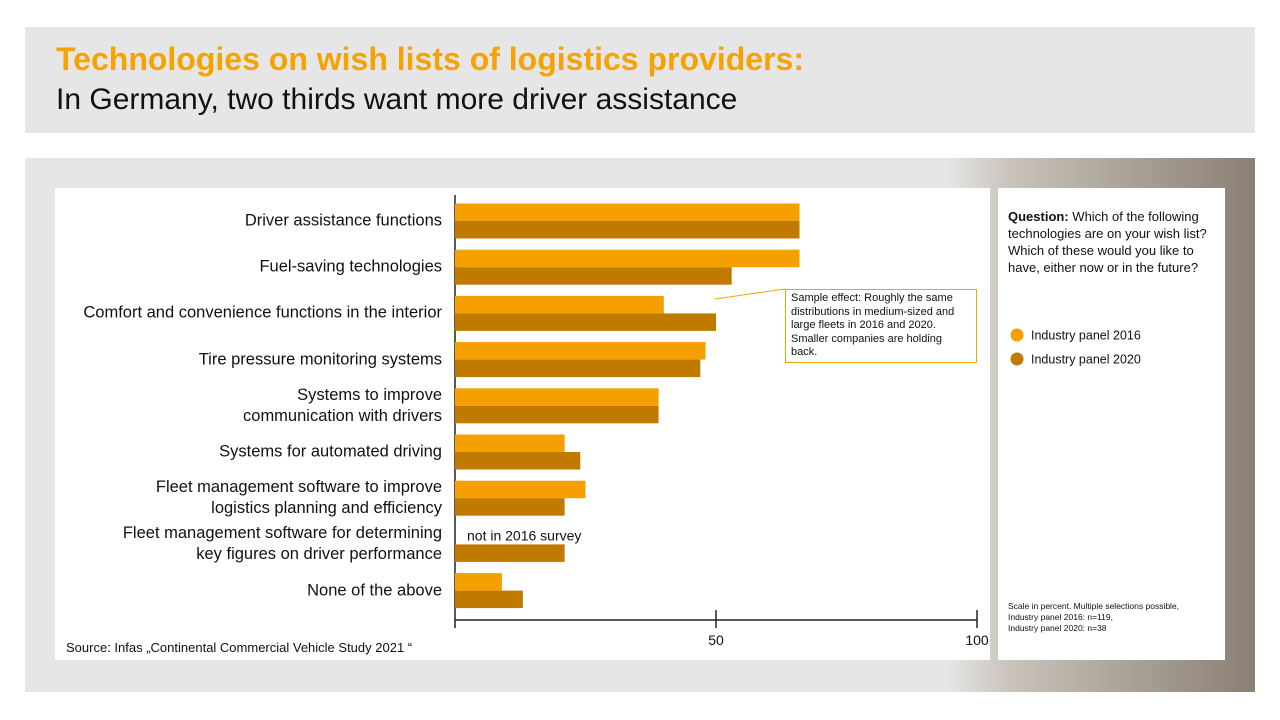 The height and width of the screenshot is (720, 1280). What do you see at coordinates (374, 590) in the screenshot?
I see `category-label: None of the above` at bounding box center [374, 590].